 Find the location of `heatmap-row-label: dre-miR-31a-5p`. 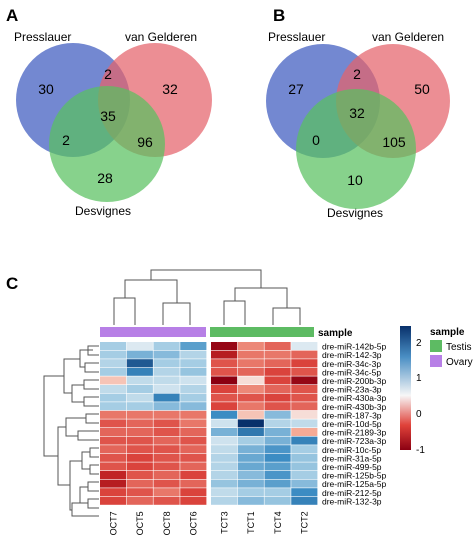

heatmap-row-label: dre-miR-31a-5p is located at coordinates (352, 458).